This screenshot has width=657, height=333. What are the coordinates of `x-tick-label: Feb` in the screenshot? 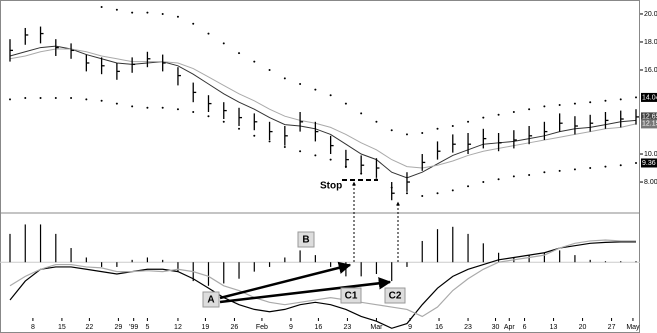 It's located at (262, 327).